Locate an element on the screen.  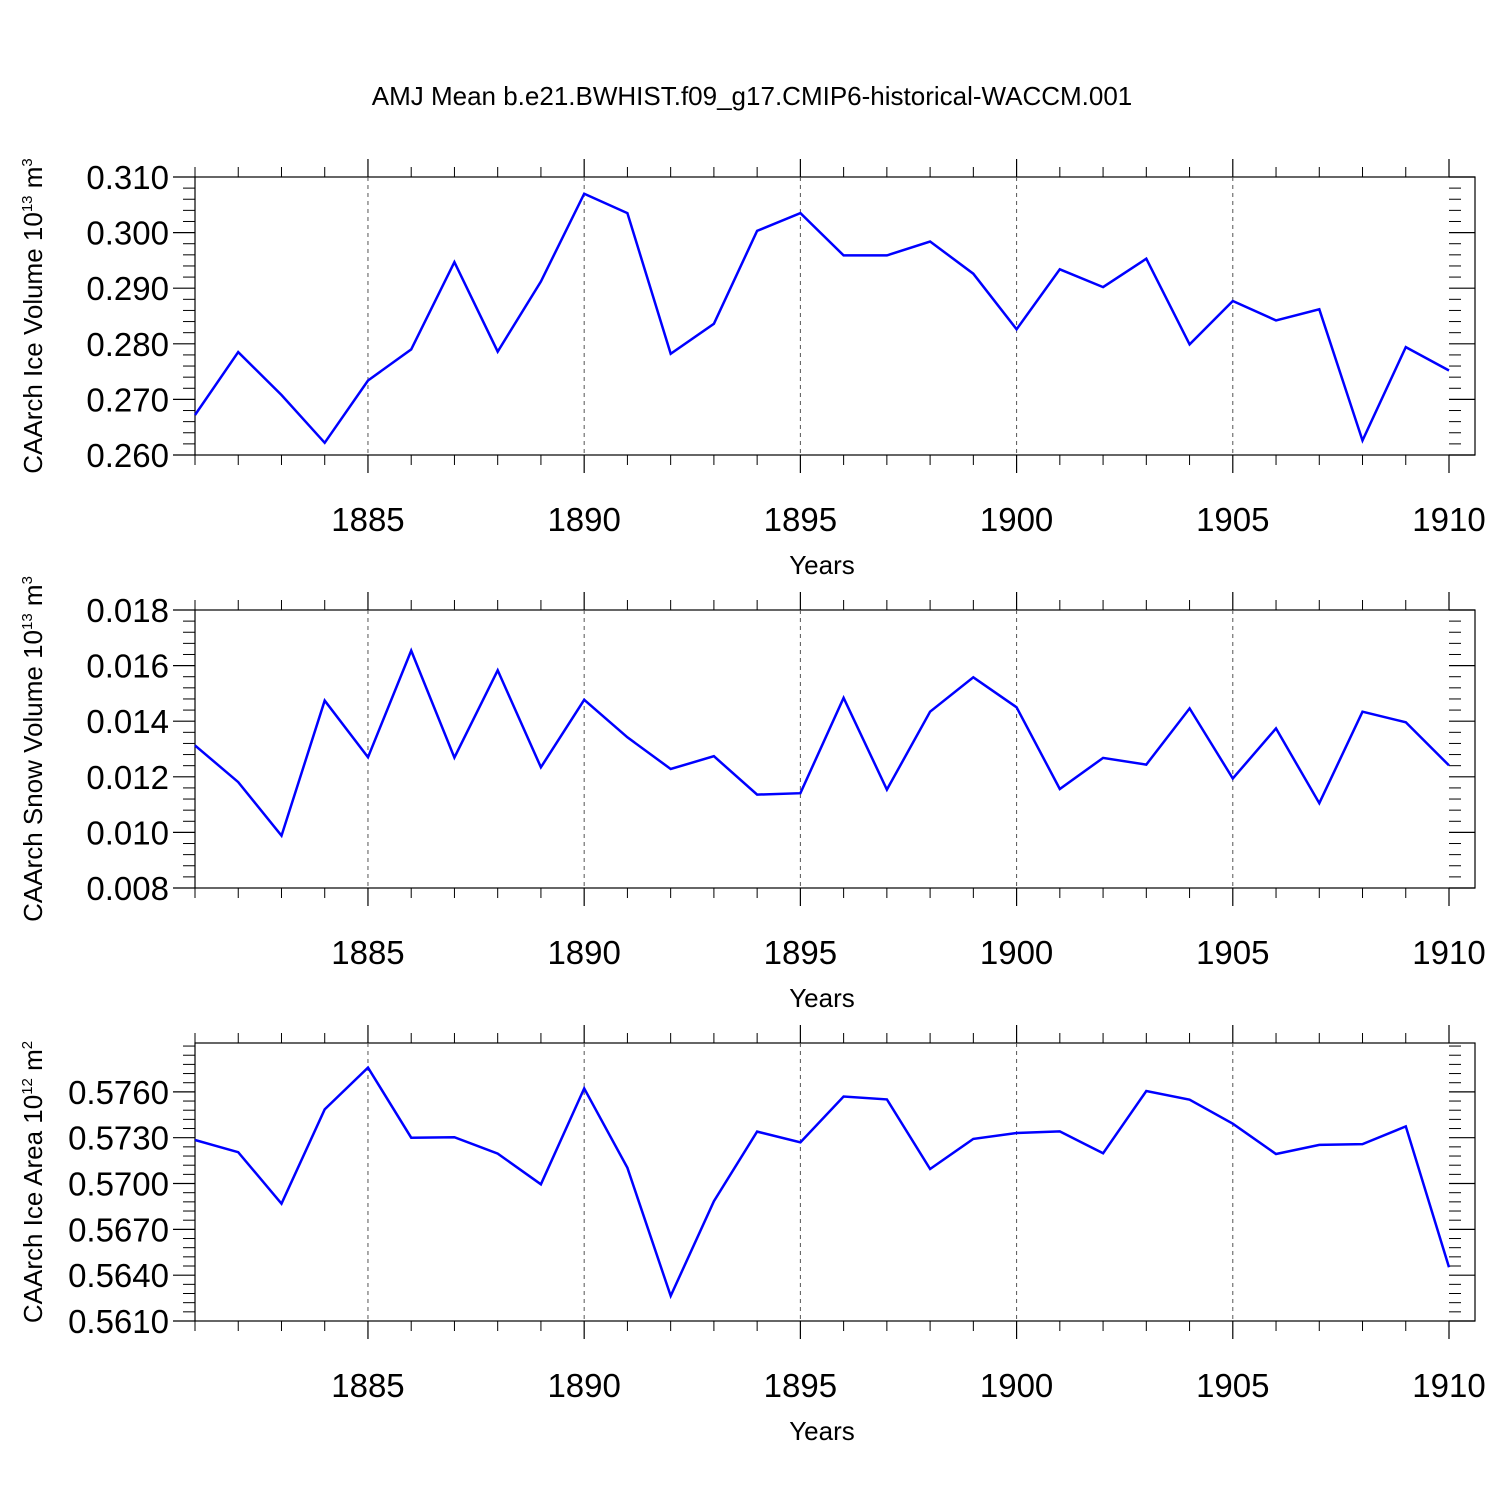
y-tick-label: 0.5700 is located at coordinates (118, 1184).